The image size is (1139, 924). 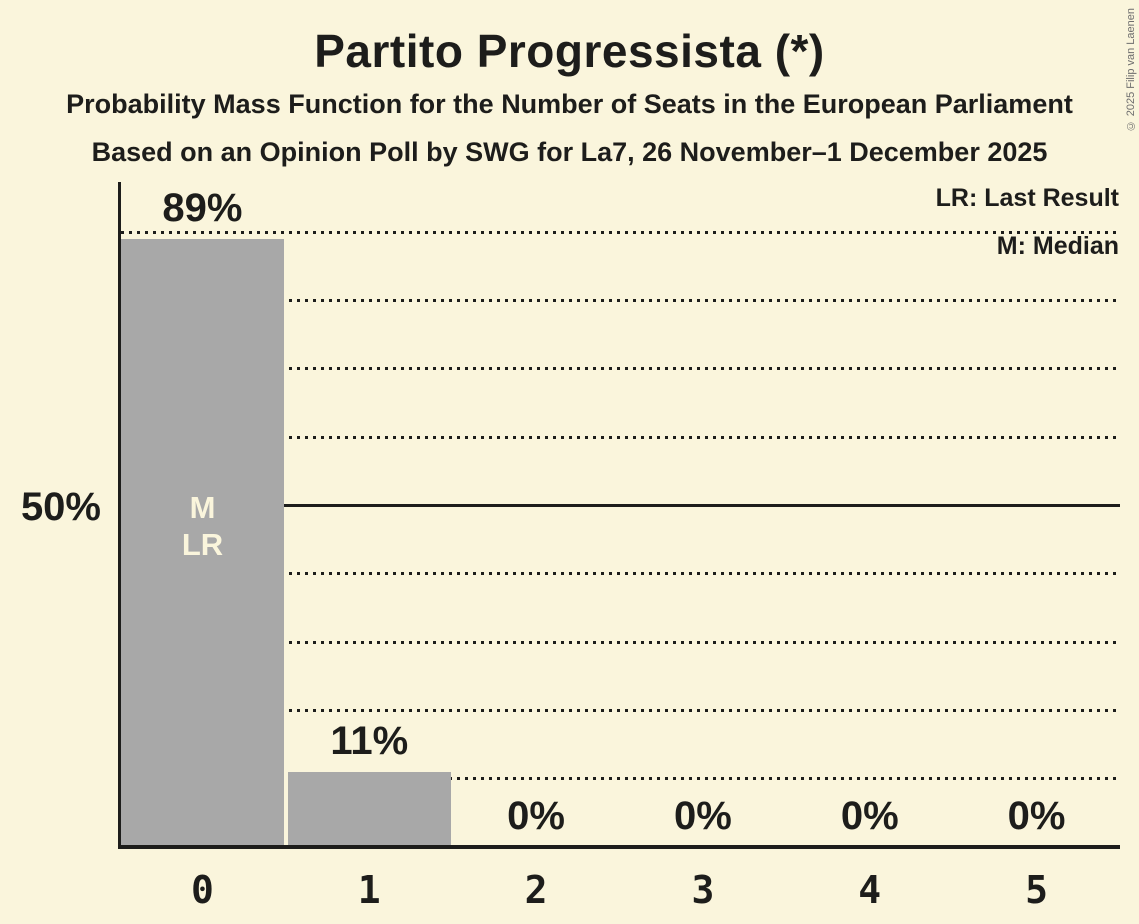 I want to click on gridline-20pct, so click(x=620, y=710).